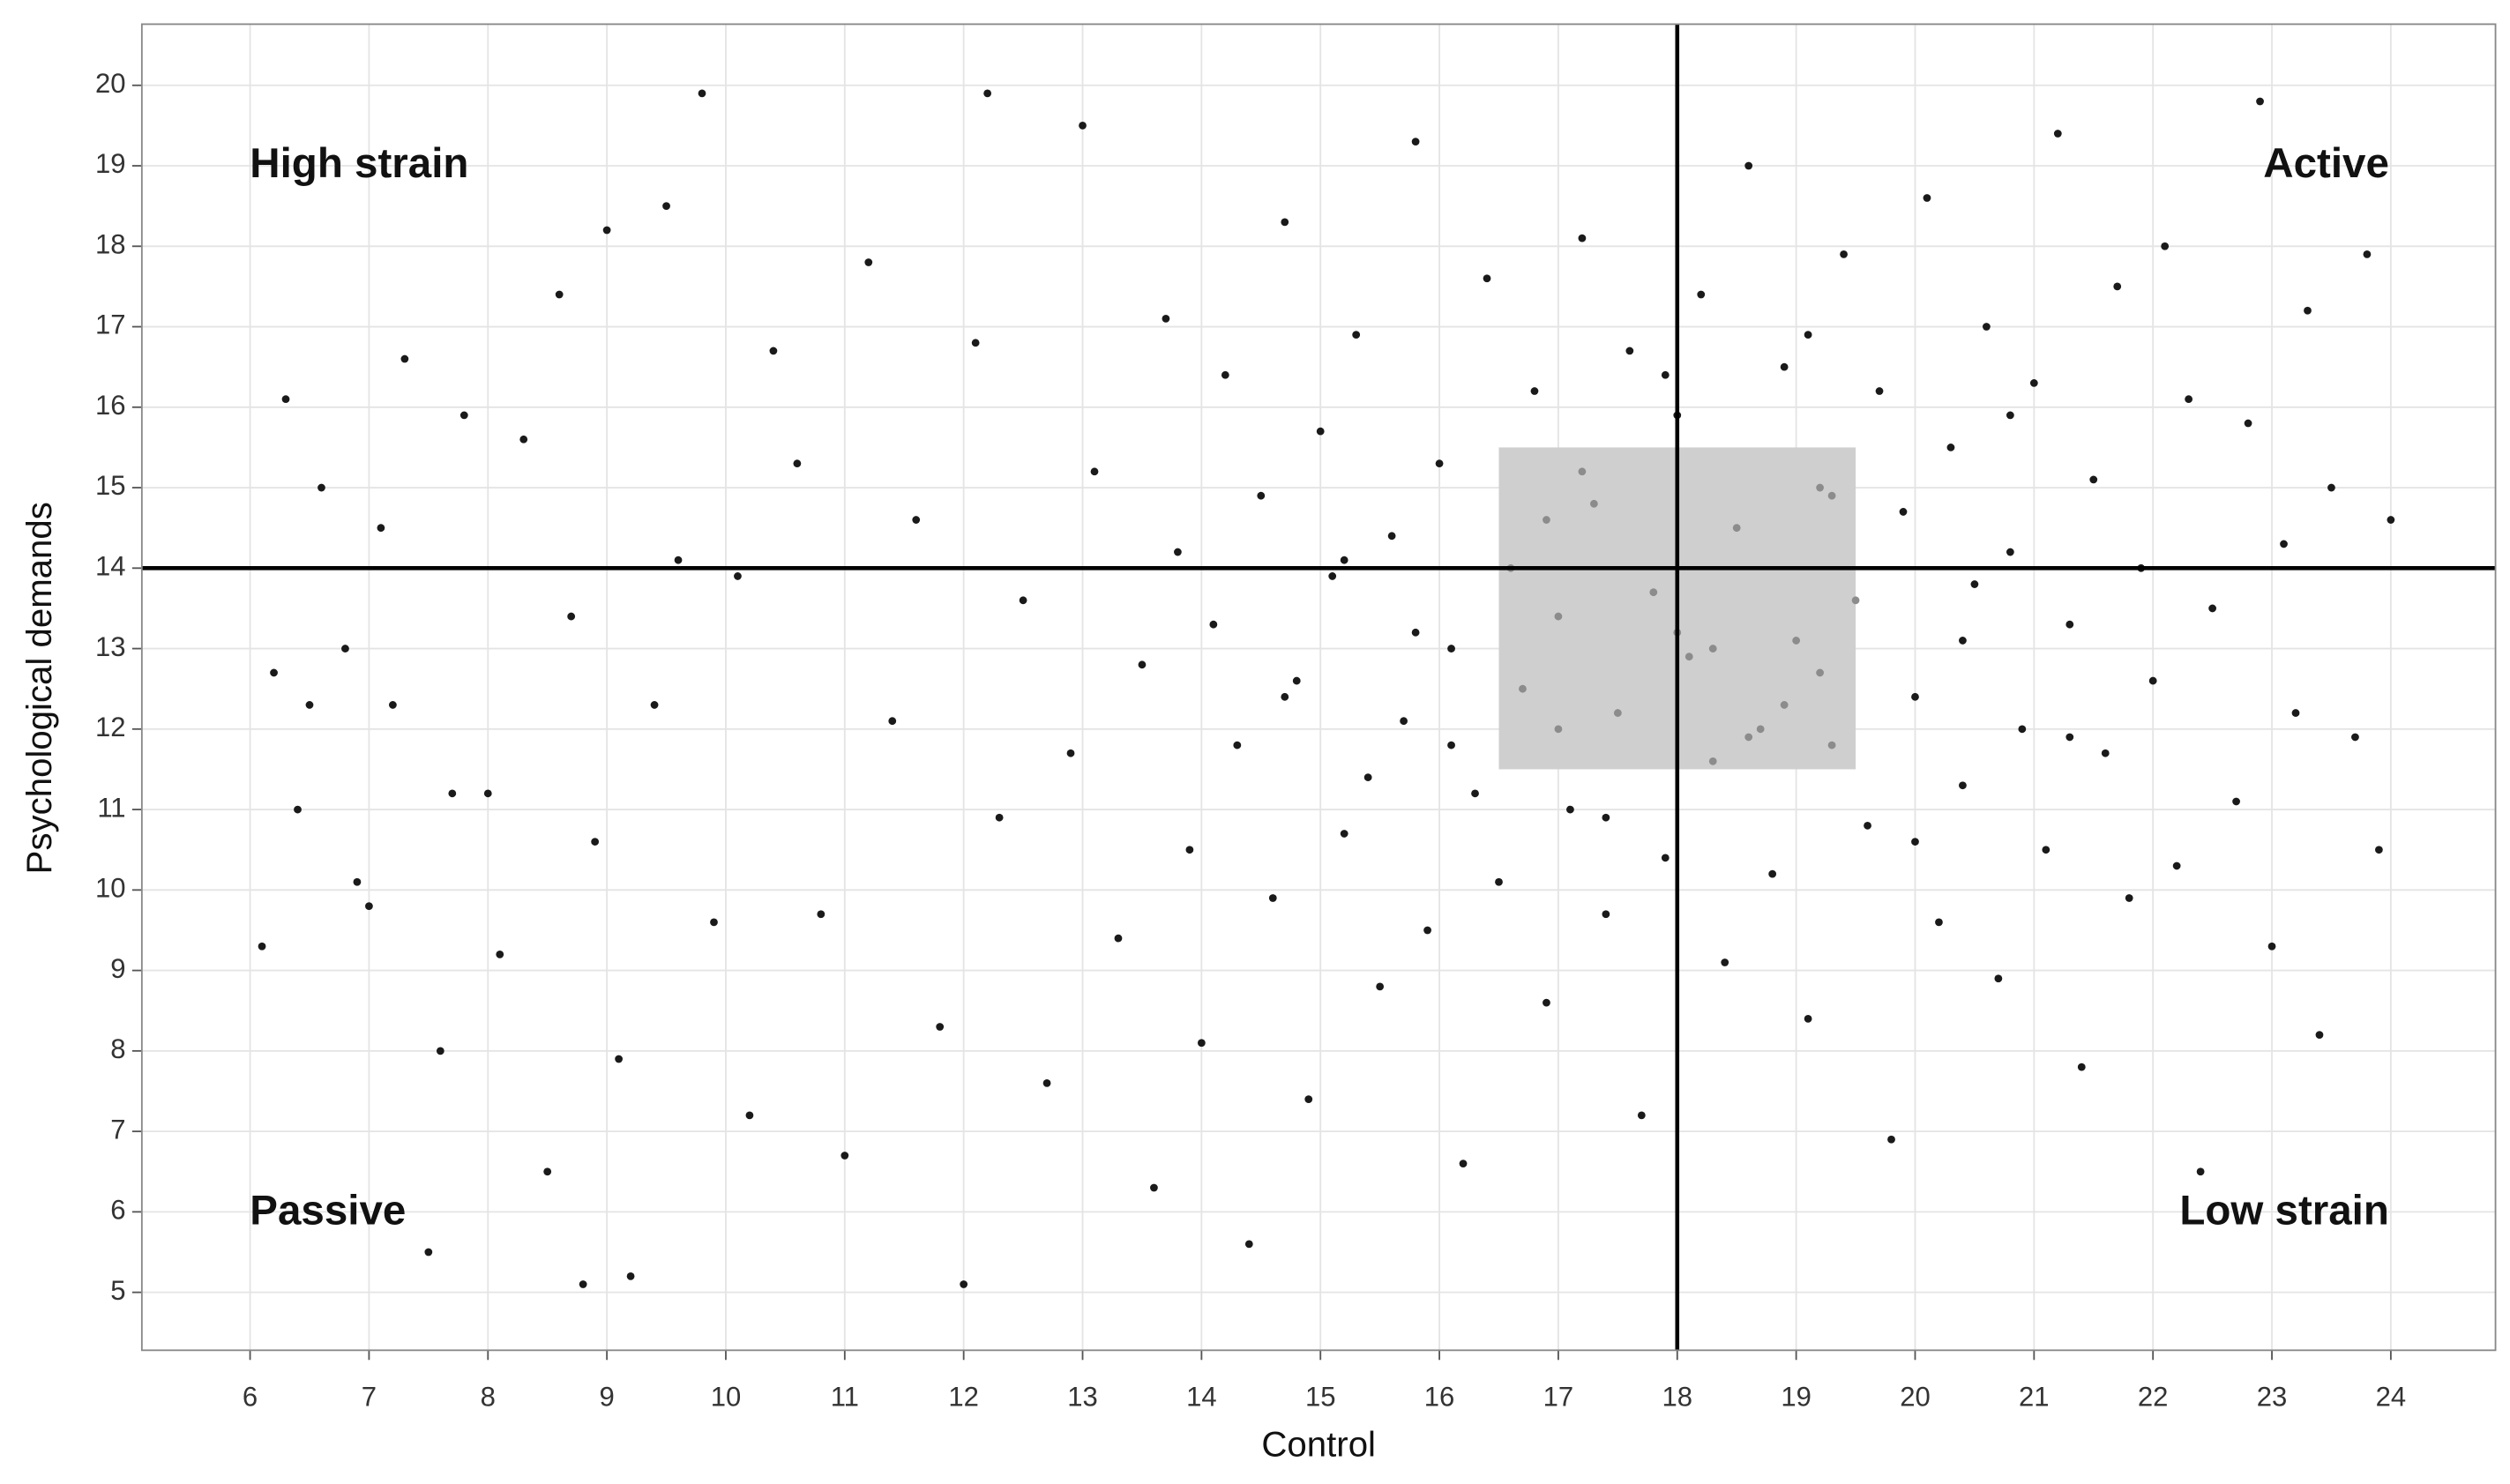 The height and width of the screenshot is (1484, 2510). What do you see at coordinates (2272, 1397) in the screenshot?
I see `x-tick-label: 23` at bounding box center [2272, 1397].